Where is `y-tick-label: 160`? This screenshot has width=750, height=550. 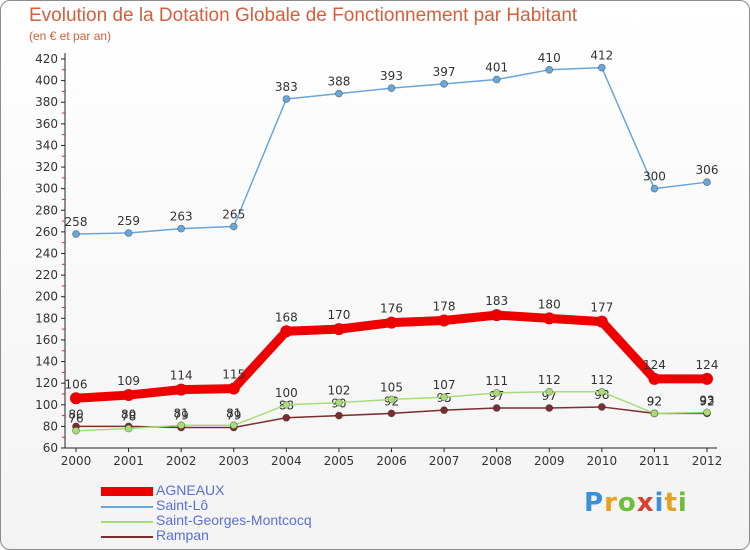
y-tick-label: 160 is located at coordinates (46, 340).